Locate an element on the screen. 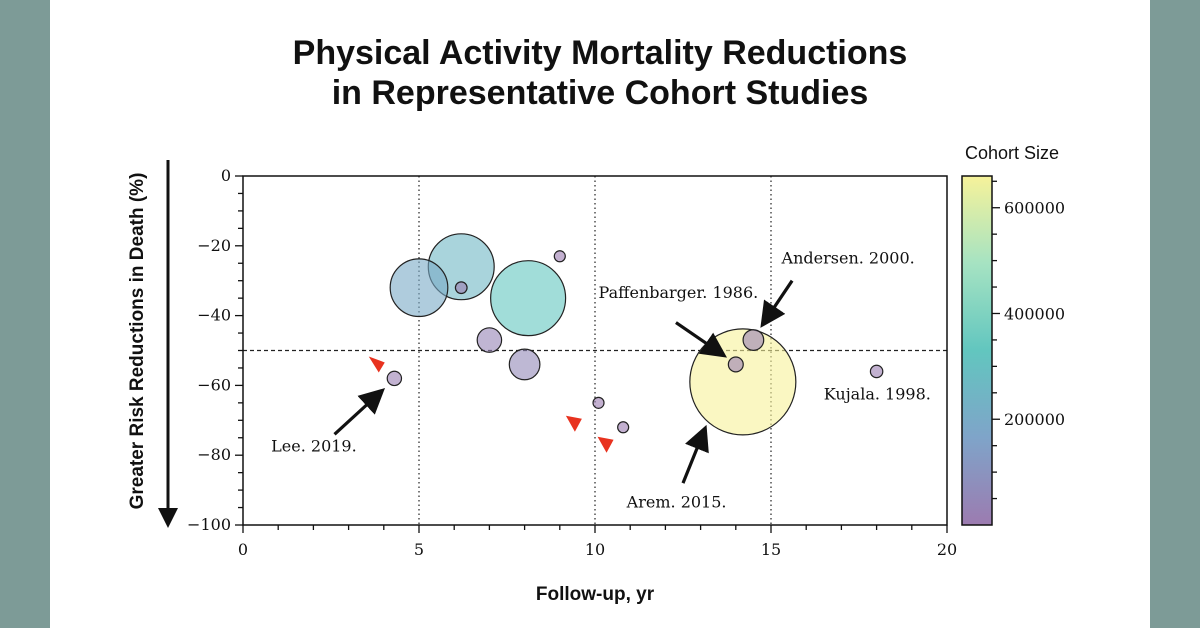 The width and height of the screenshot is (1200, 628). y-tick-label: 0 is located at coordinates (226, 175).